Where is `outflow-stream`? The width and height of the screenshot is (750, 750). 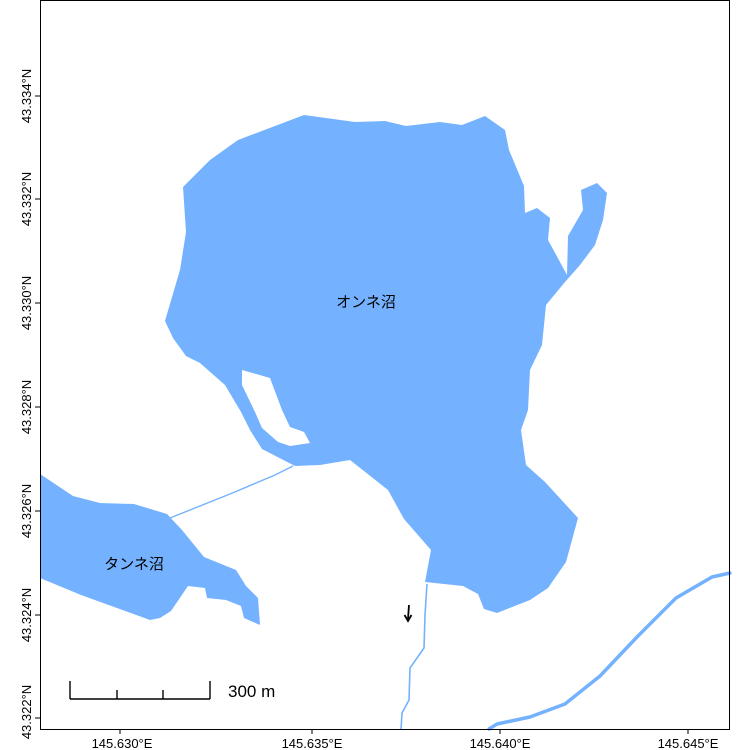 outflow-stream is located at coordinates (414, 657).